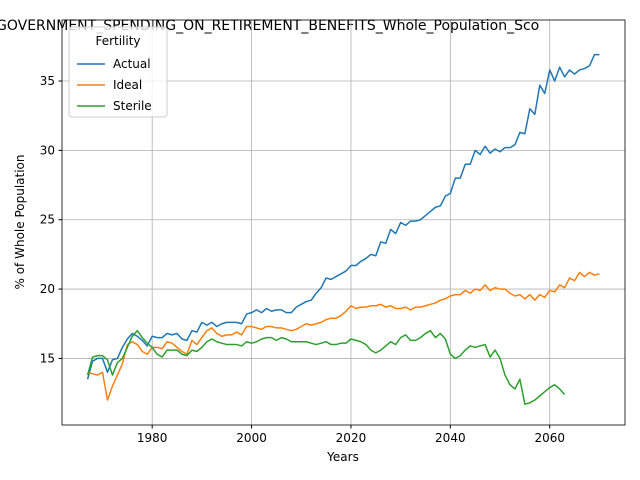 This screenshot has width=640, height=480. What do you see at coordinates (152, 438) in the screenshot?
I see `x-tick-label: 1980` at bounding box center [152, 438].